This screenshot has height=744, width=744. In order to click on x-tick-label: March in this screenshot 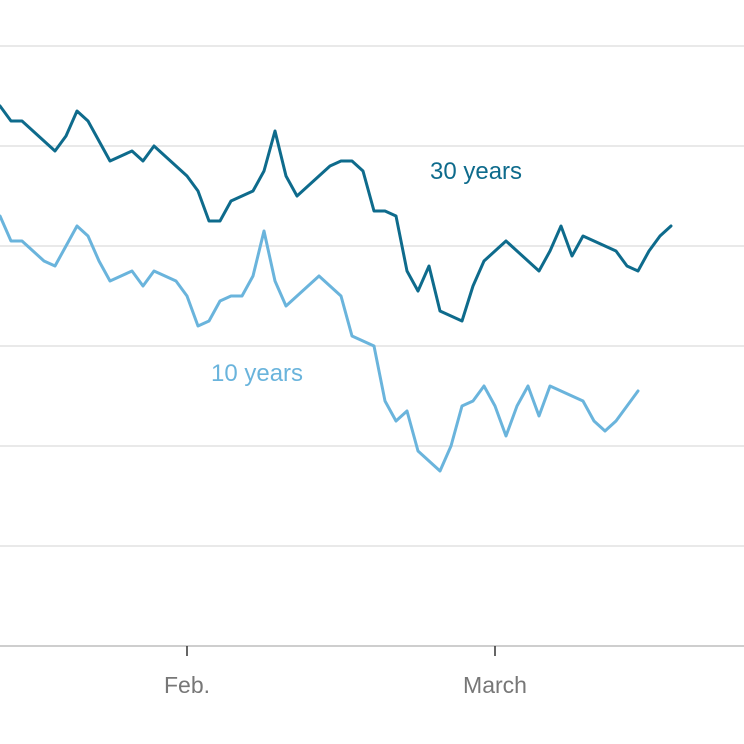, I will do `click(495, 685)`.